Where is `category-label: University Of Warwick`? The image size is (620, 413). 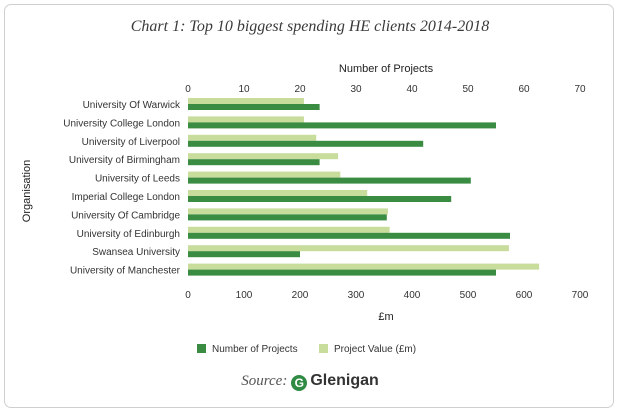 category-label: University Of Warwick is located at coordinates (132, 105).